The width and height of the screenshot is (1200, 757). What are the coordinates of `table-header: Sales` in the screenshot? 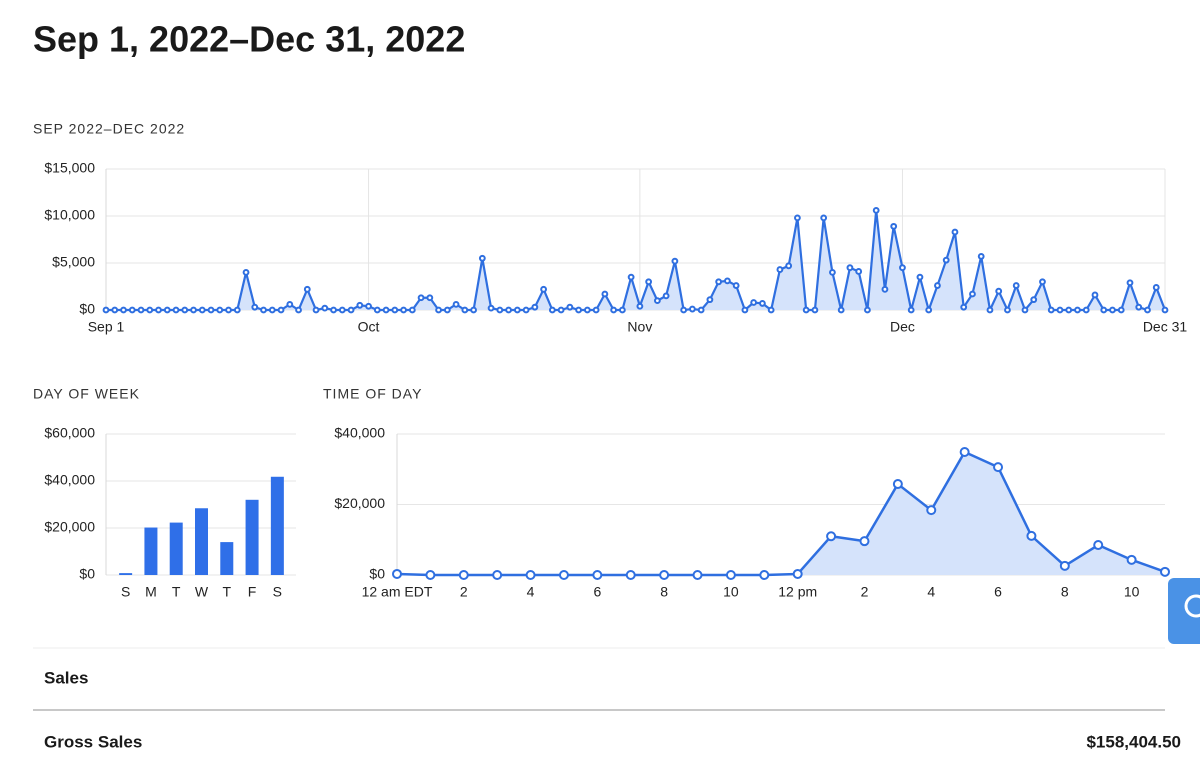 It's located at (66, 677).